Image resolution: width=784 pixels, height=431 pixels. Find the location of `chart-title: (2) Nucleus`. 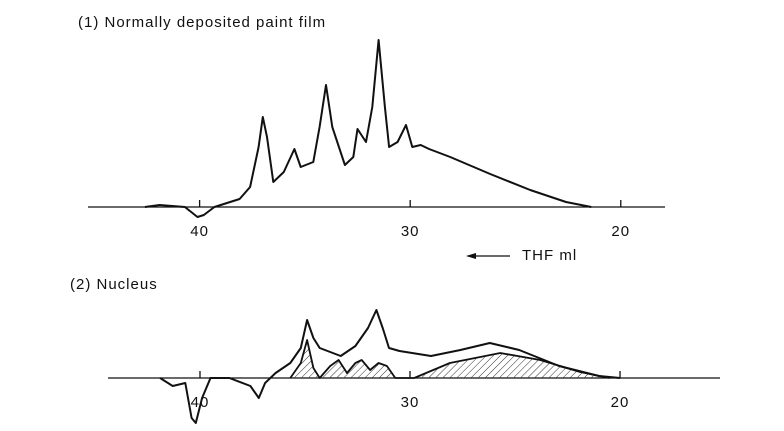

chart-title: (2) Nucleus is located at coordinates (114, 284).